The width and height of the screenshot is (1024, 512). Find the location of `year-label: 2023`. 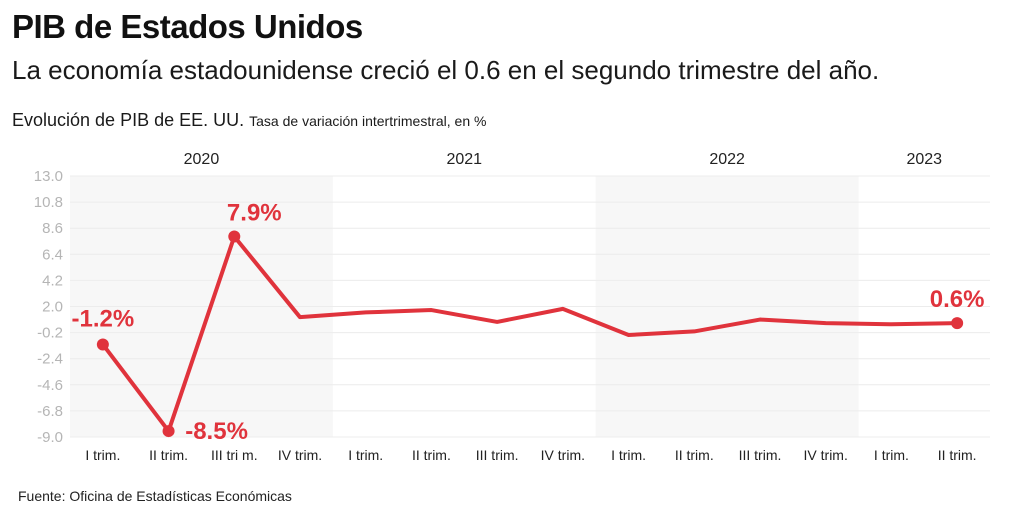

year-label: 2023 is located at coordinates (924, 159).